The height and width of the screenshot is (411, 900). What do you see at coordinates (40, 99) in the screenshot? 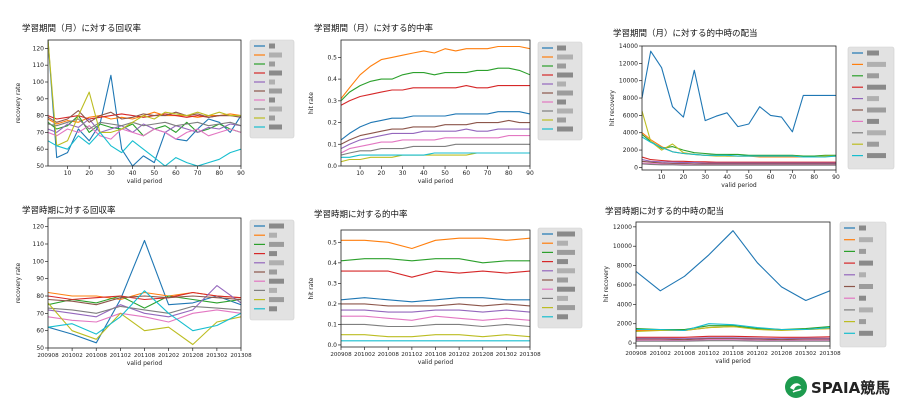
I see `y-tick-label: 90` at bounding box center [40, 99].